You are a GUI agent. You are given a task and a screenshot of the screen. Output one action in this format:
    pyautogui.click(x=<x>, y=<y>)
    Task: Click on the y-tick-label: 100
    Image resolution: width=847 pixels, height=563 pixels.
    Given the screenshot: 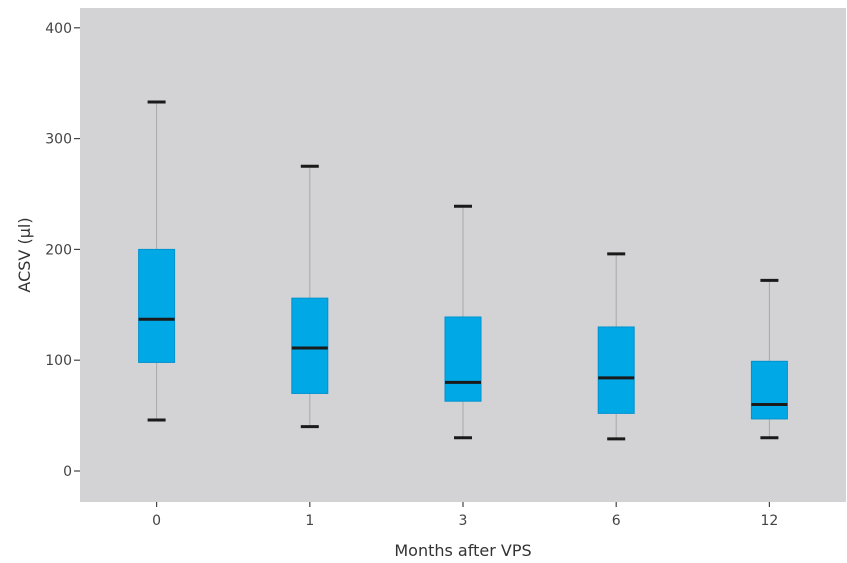 What is the action you would take?
    pyautogui.click(x=58, y=361)
    